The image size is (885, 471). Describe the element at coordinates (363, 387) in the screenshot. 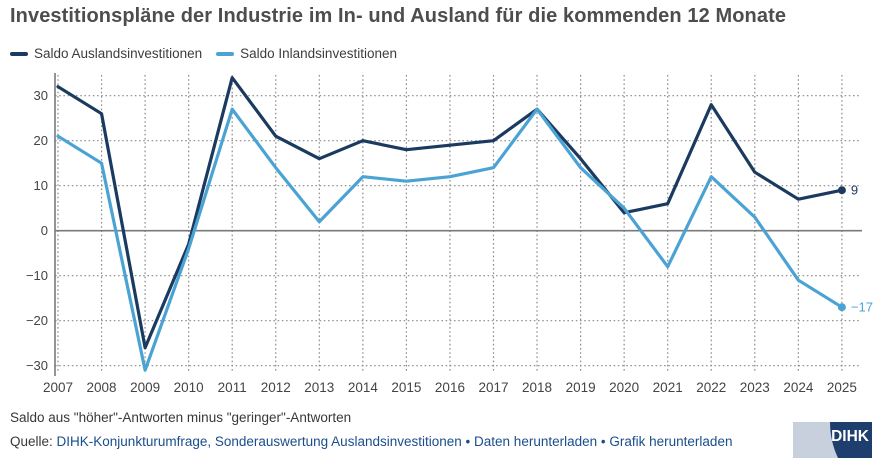

I see `x-tick-label: 2014` at that location.